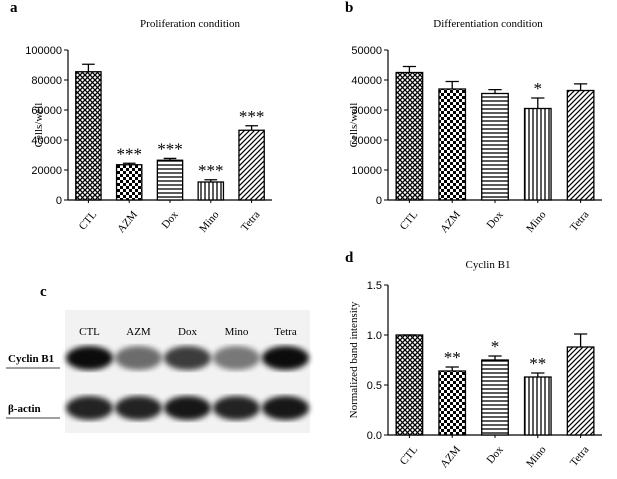 This screenshot has height=479, width=617. What do you see at coordinates (187, 332) in the screenshot?
I see `lane-label: Dox` at bounding box center [187, 332].